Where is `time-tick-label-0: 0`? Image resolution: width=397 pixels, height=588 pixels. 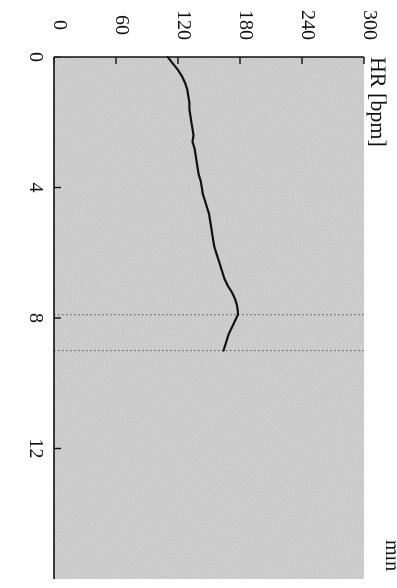
time-tick-label-0: 0 is located at coordinates (36, 57).